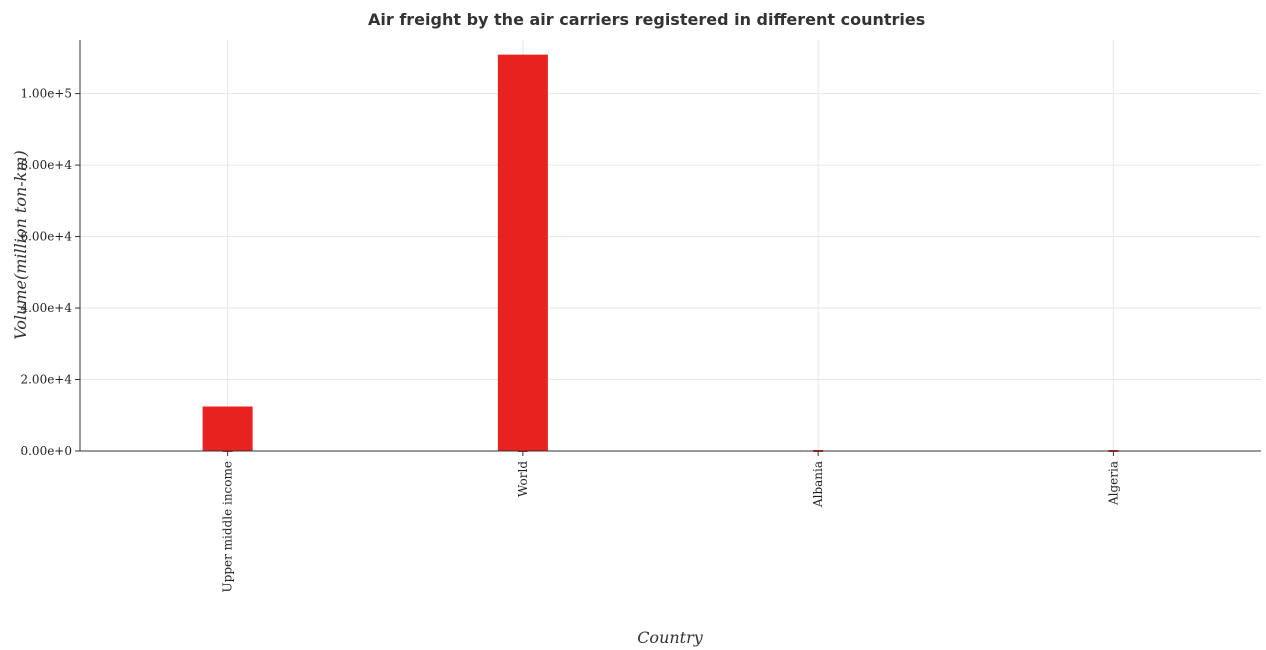  What do you see at coordinates (670, 637) in the screenshot?
I see `x-axis-label: Country` at bounding box center [670, 637].